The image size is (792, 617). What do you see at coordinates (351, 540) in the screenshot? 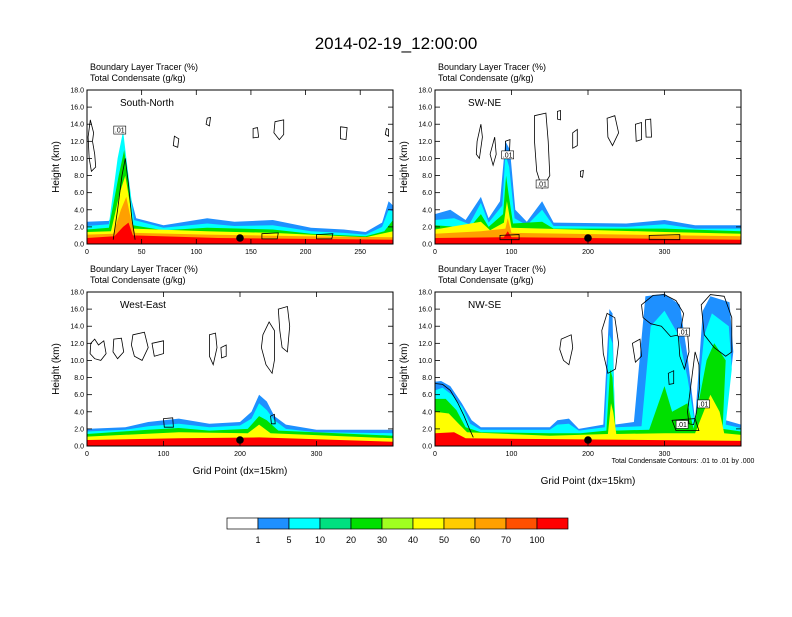
I see `colorbar-label: 20` at bounding box center [351, 540].